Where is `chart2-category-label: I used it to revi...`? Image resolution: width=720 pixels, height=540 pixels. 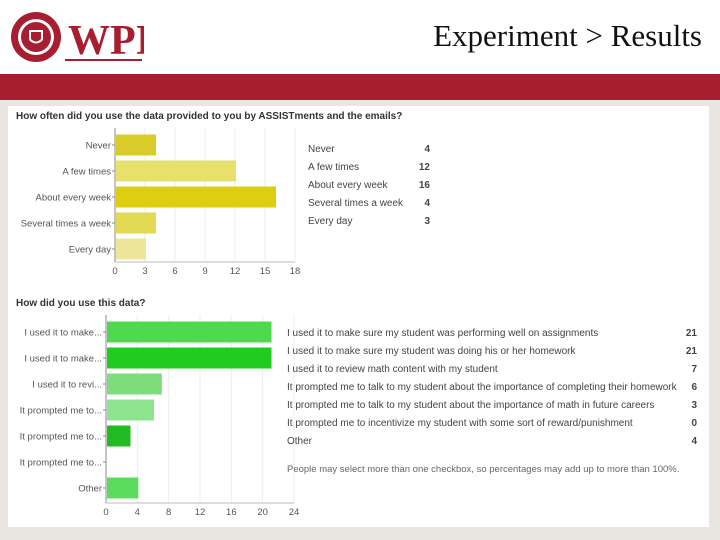 chart2-category-label: I used it to revi... is located at coordinates (67, 385).